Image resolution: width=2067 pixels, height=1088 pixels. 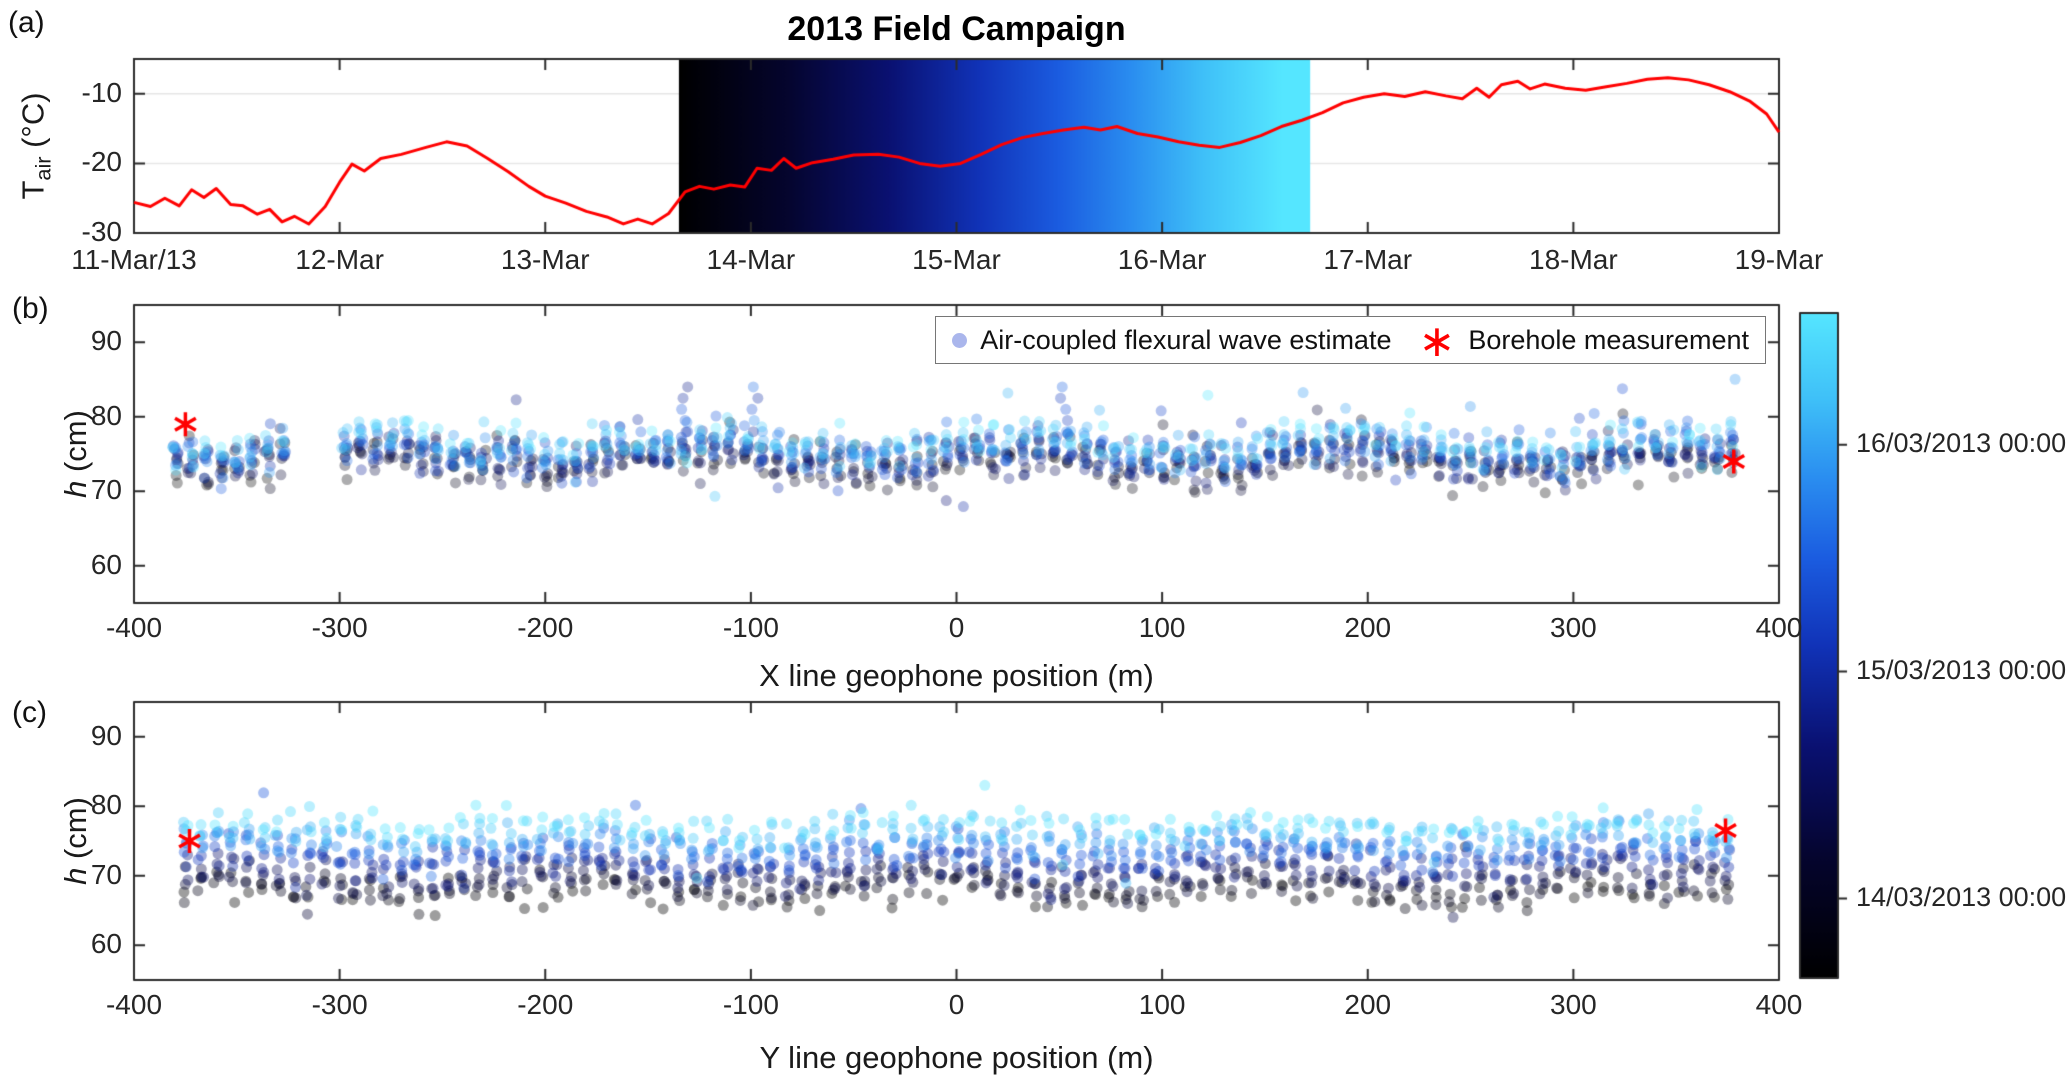 I want to click on panel-label-b: (b), so click(x=30, y=308).